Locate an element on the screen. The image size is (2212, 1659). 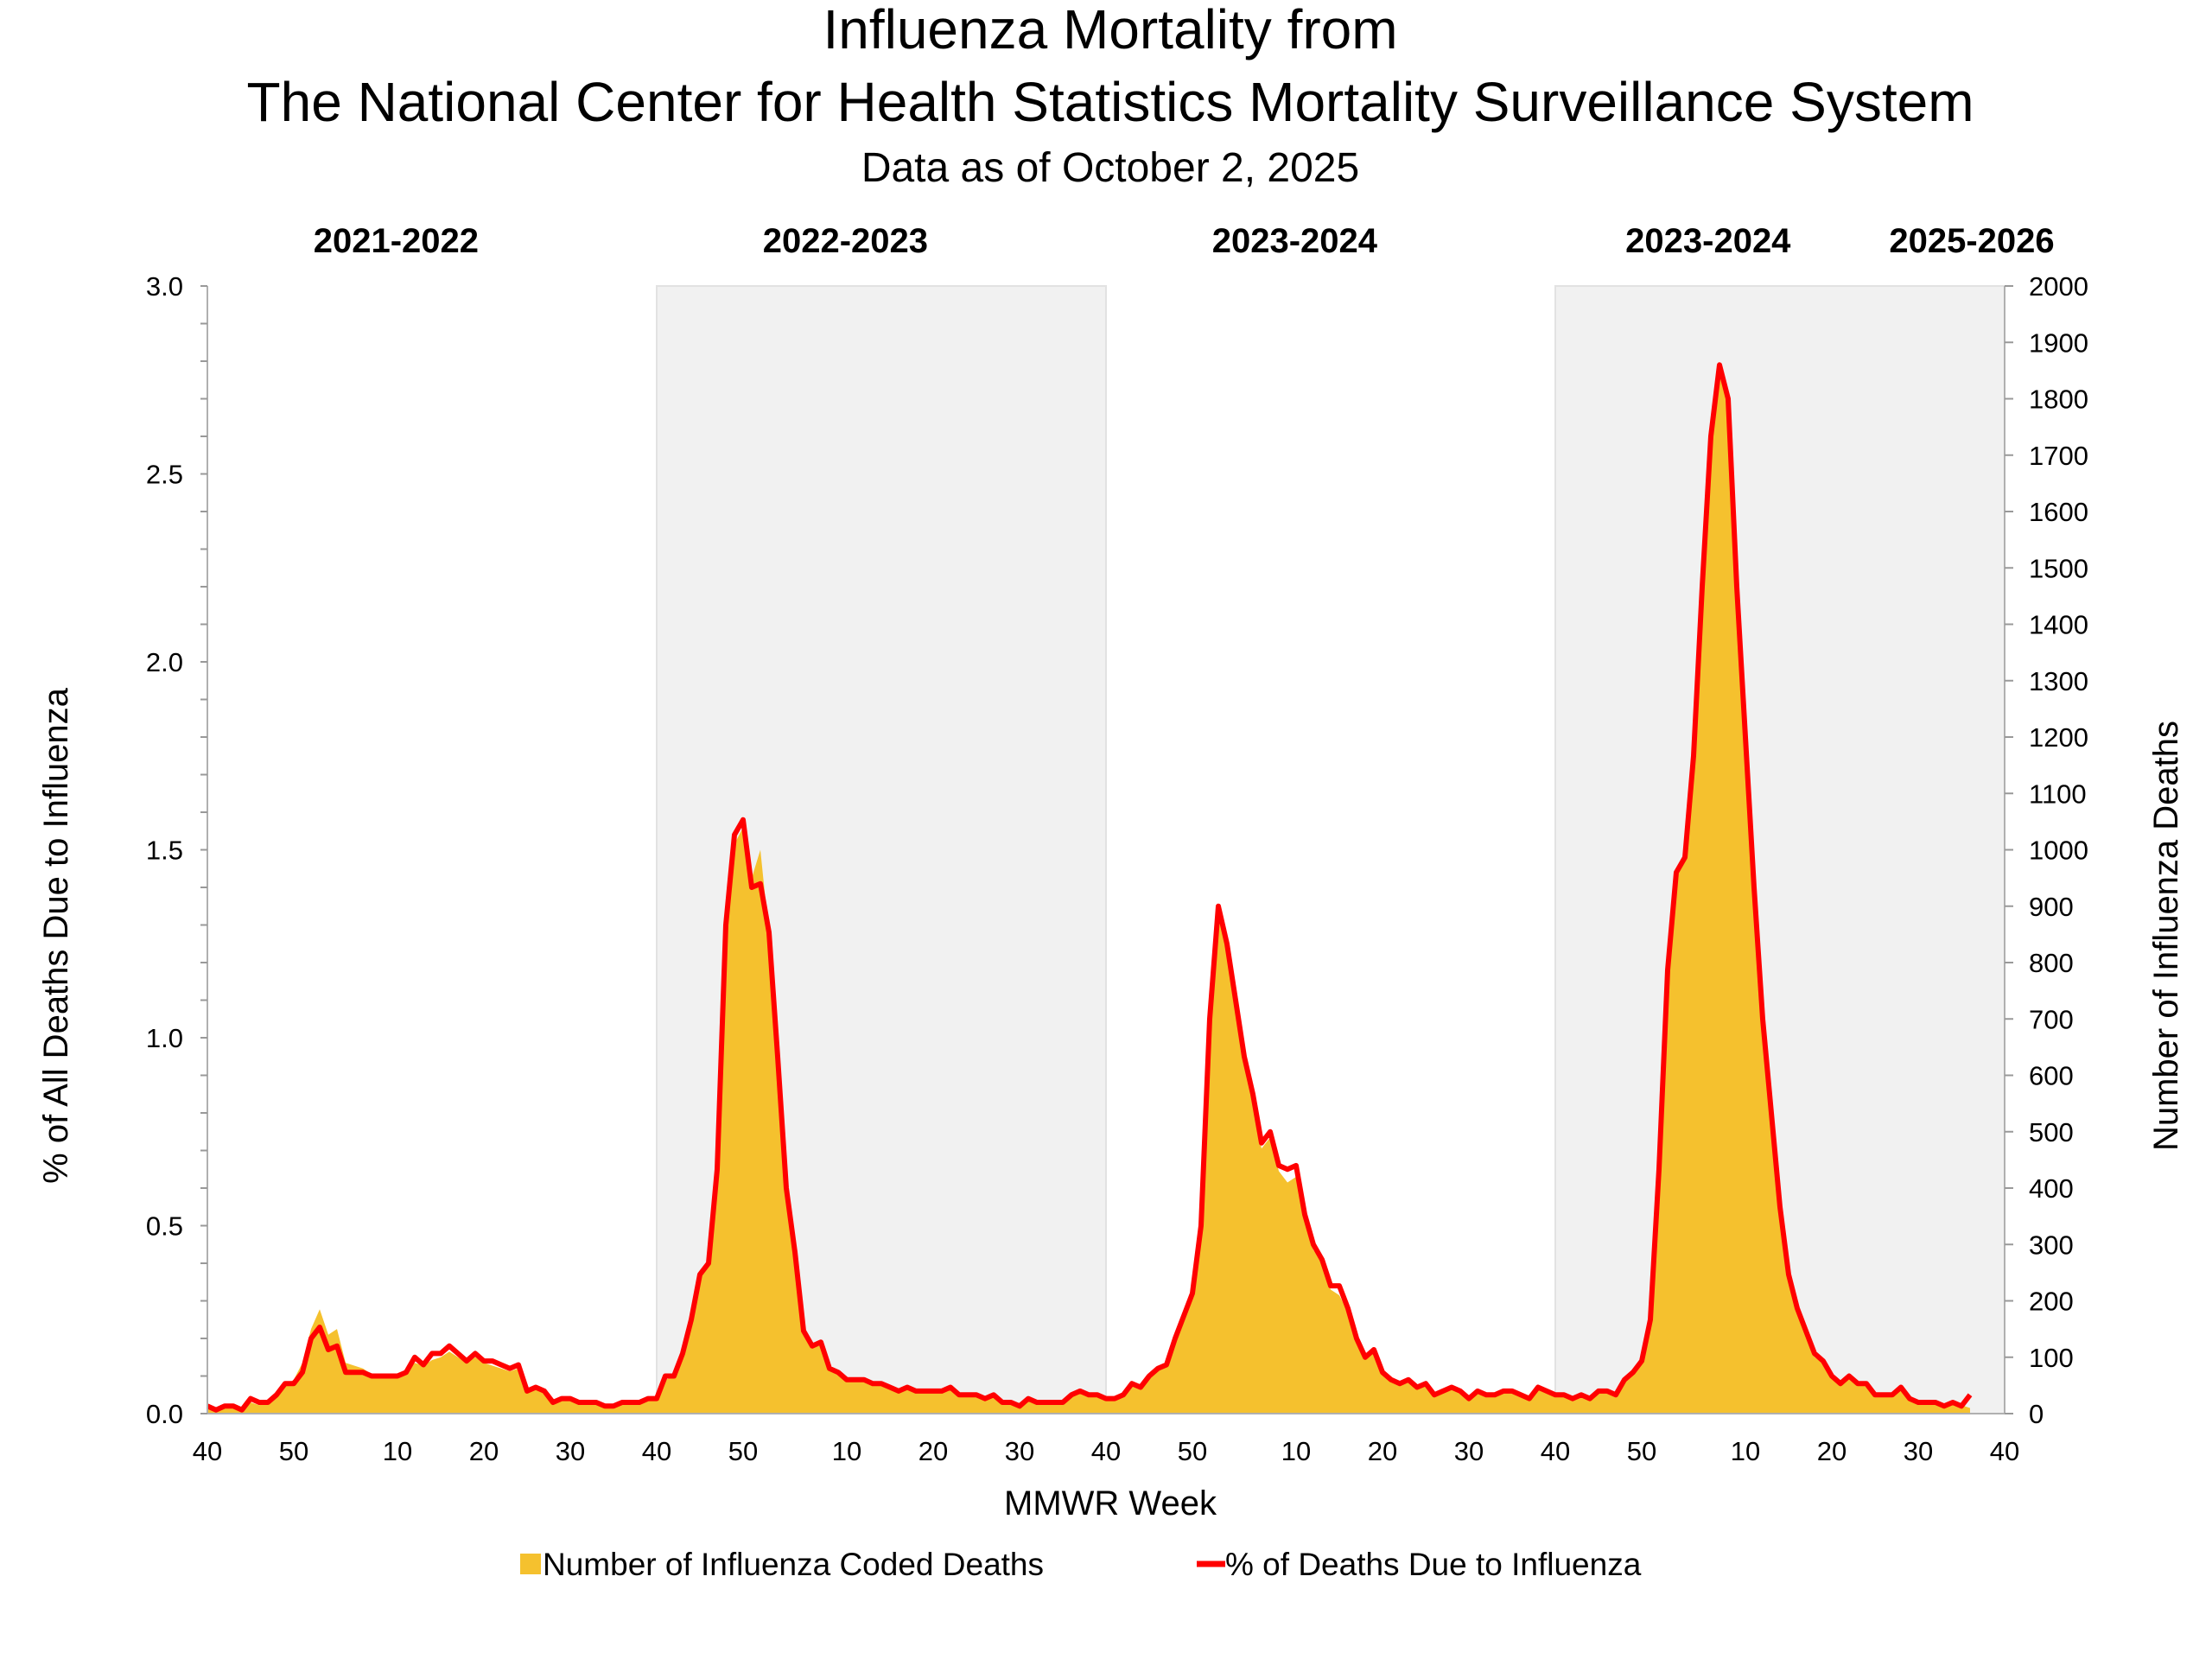
legend-swatch-deaths is located at coordinates (530, 1564).